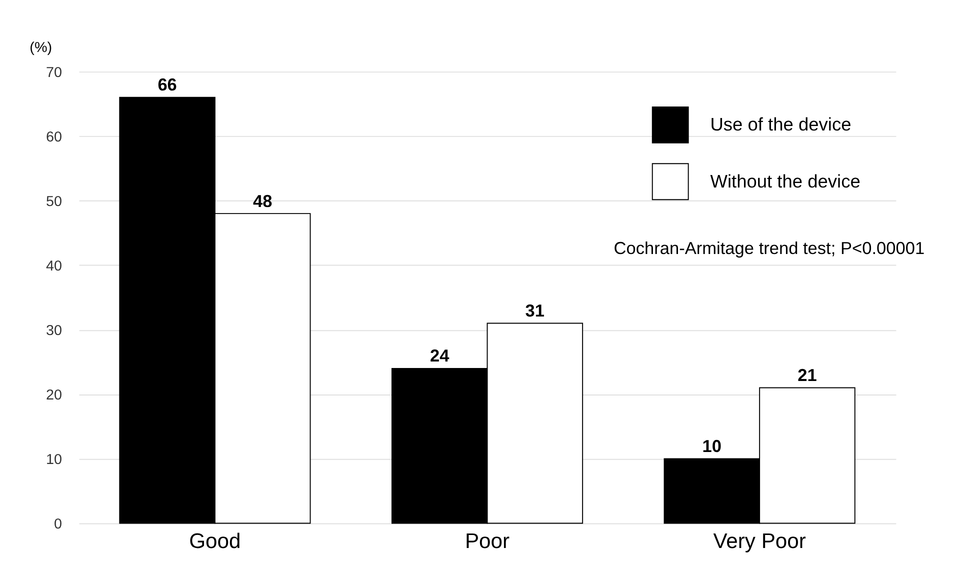 This screenshot has width=963, height=562. Describe the element at coordinates (759, 541) in the screenshot. I see `x-tick-label: Very Poor` at that location.